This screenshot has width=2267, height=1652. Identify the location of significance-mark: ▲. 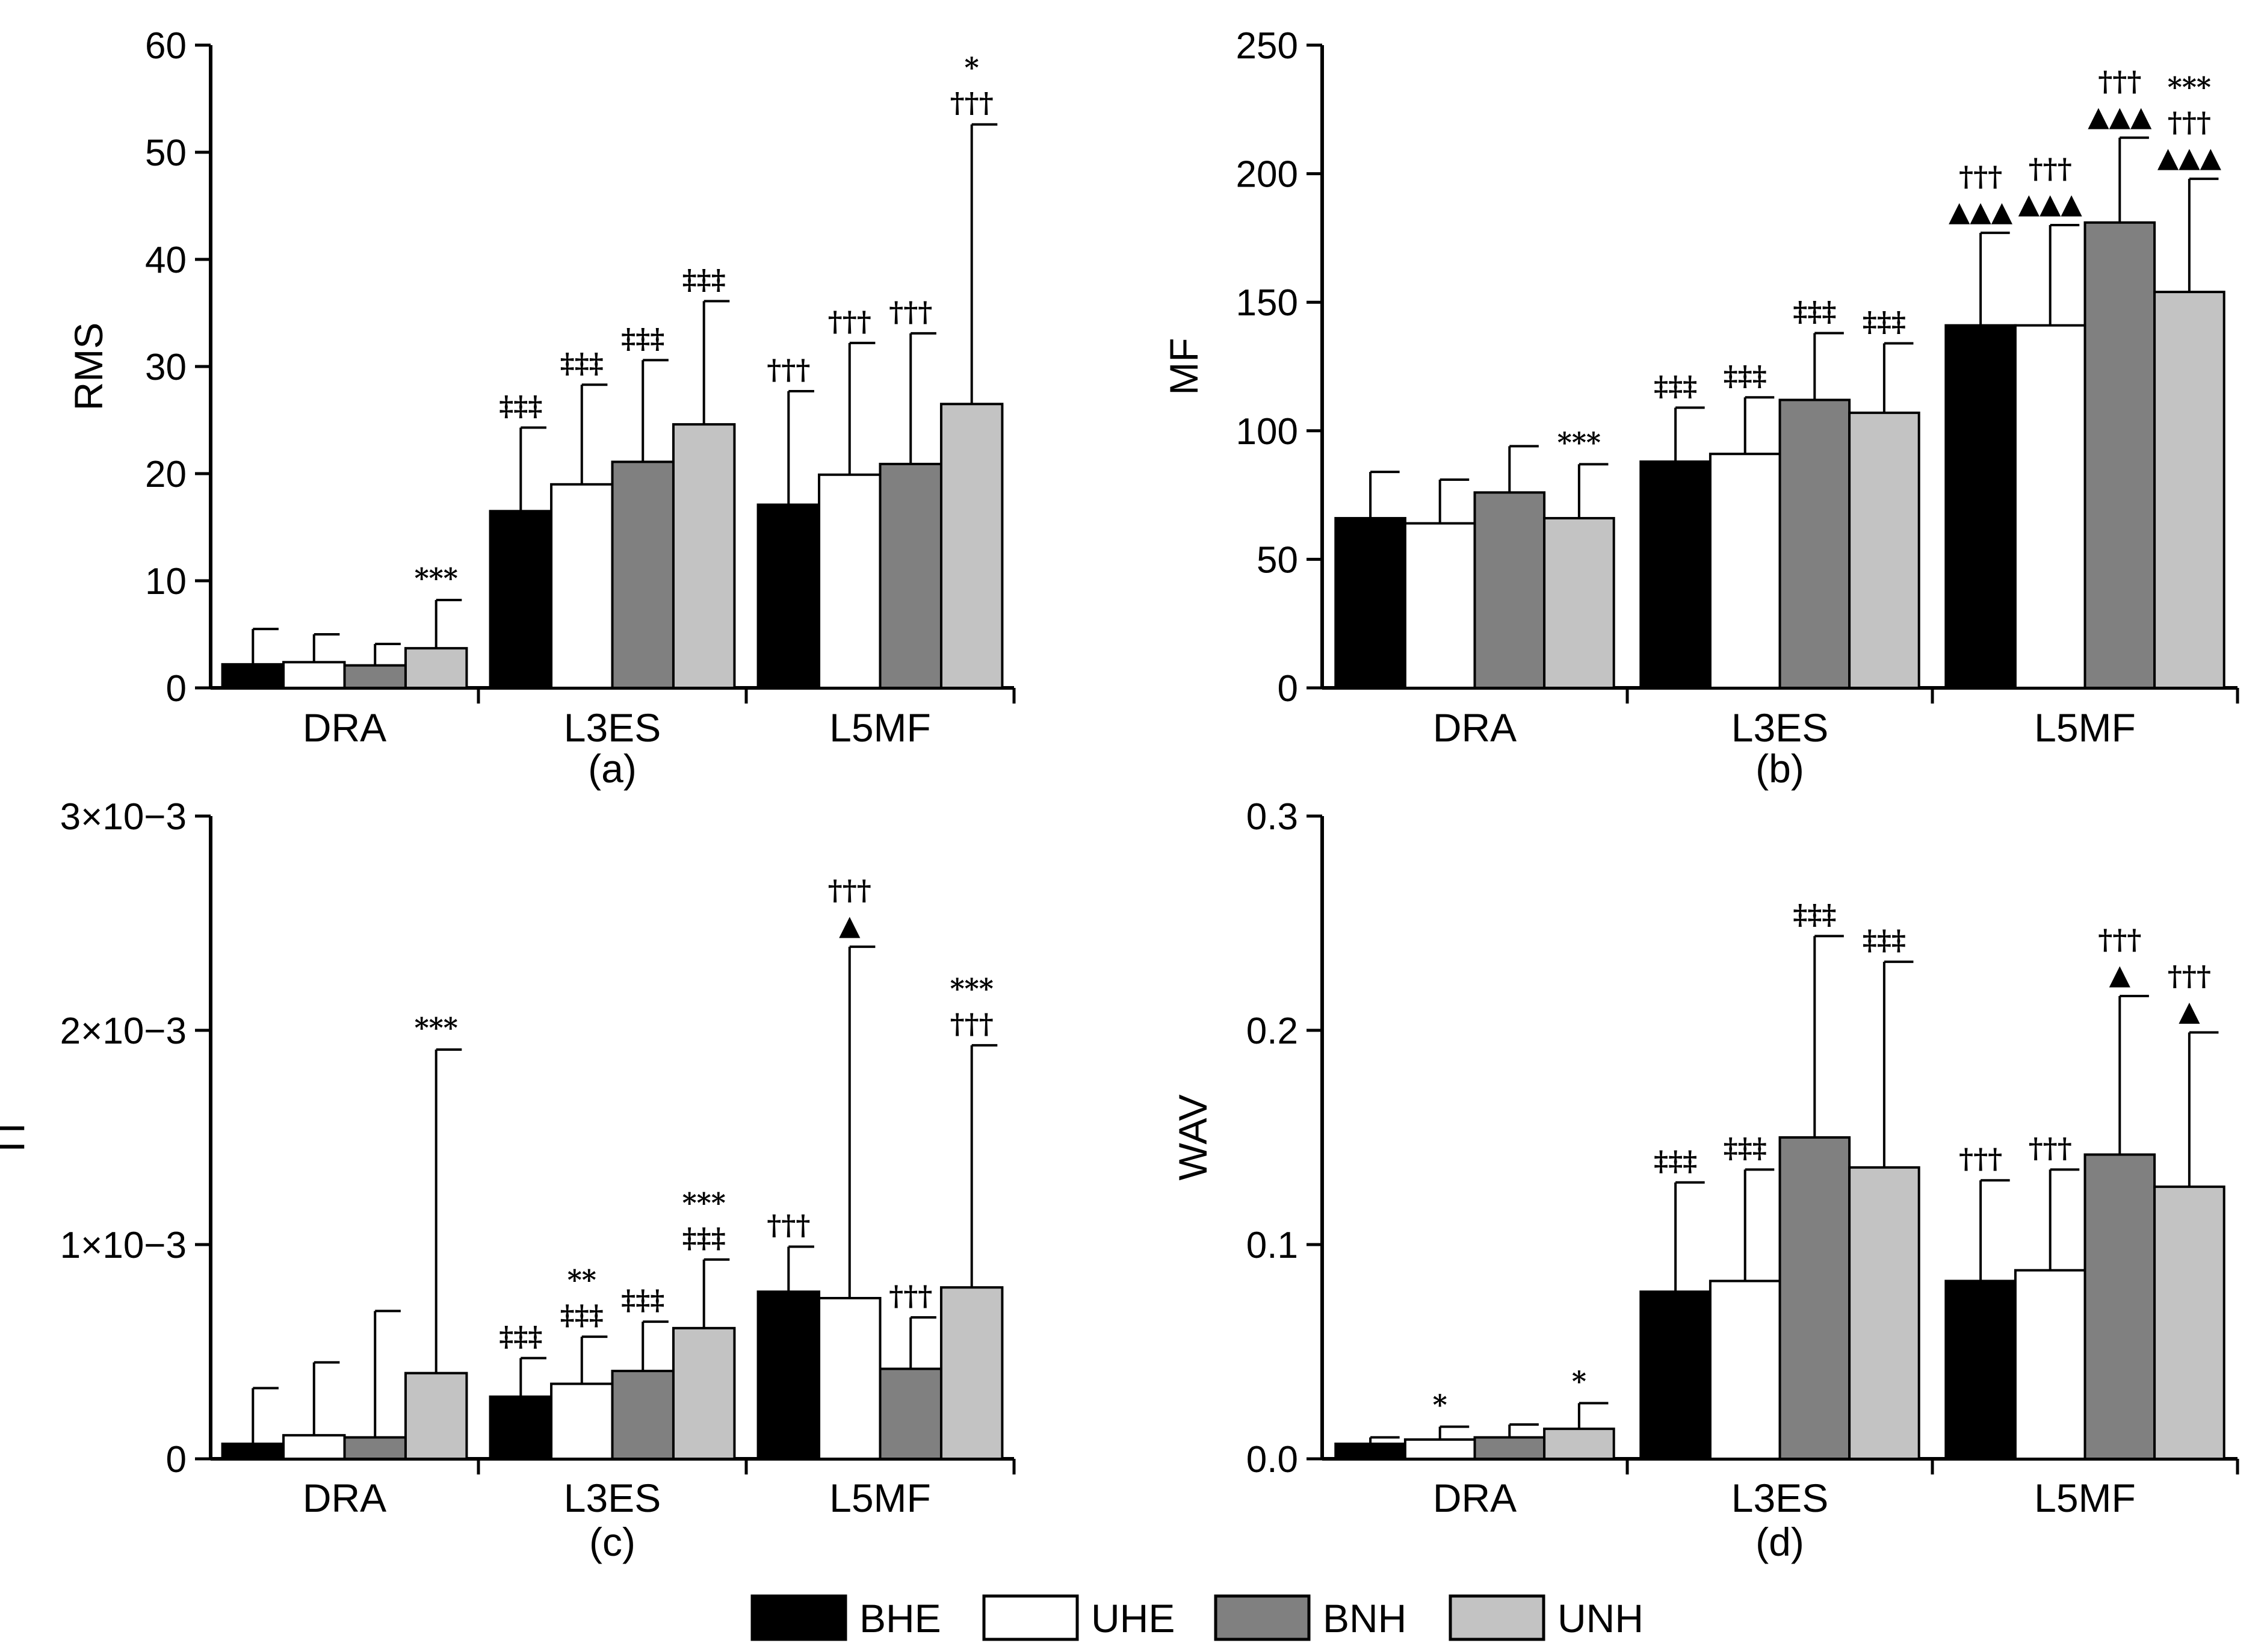
(850, 925).